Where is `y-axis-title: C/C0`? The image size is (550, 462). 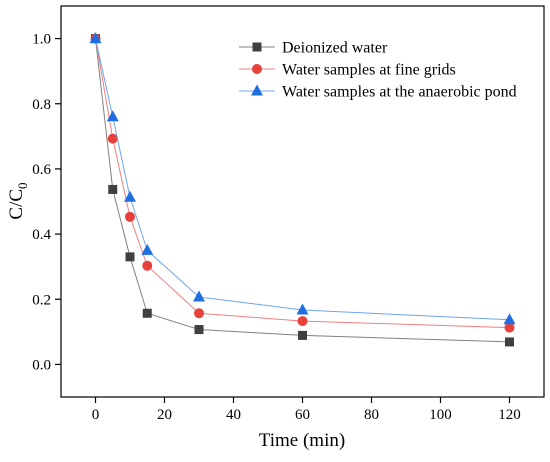 y-axis-title: C/C0 is located at coordinates (18, 200).